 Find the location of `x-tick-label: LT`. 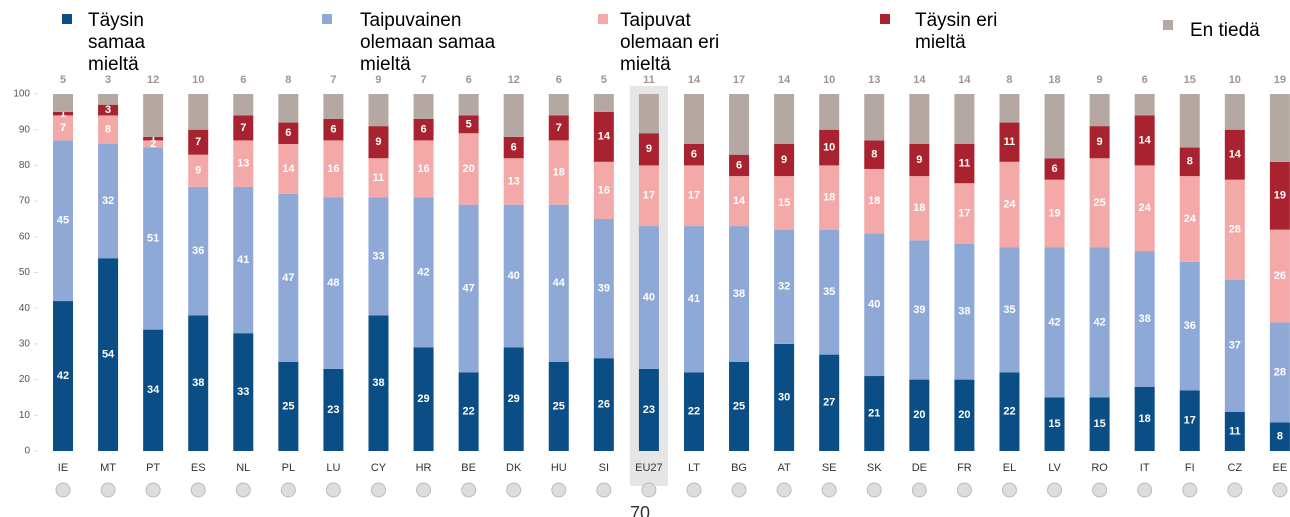

x-tick-label: LT is located at coordinates (694, 468).